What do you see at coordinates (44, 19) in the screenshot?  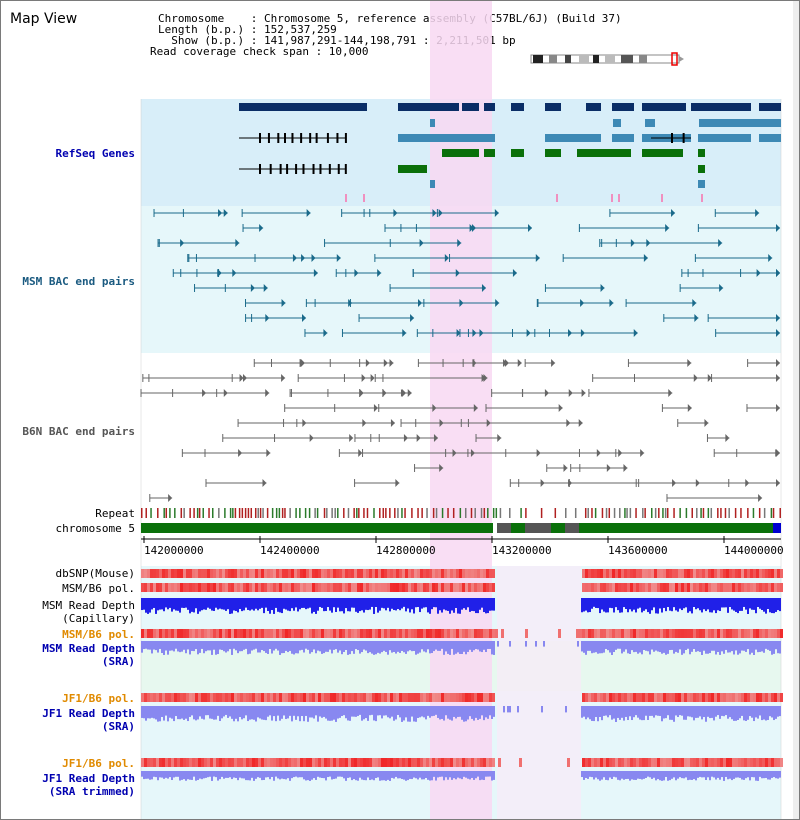 I see `page-title: Map View` at bounding box center [44, 19].